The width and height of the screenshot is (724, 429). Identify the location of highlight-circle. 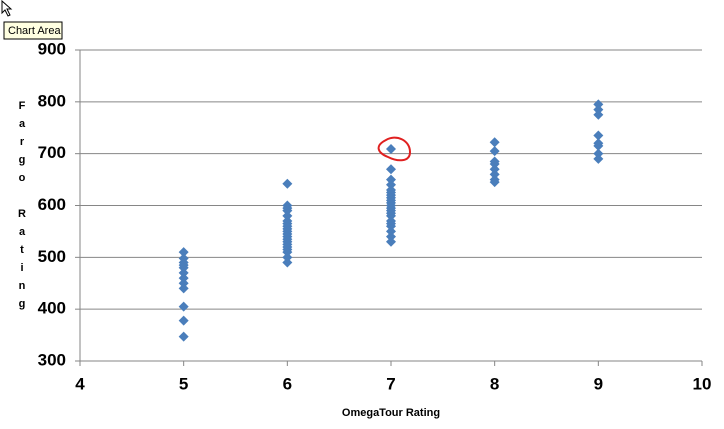
(394, 149).